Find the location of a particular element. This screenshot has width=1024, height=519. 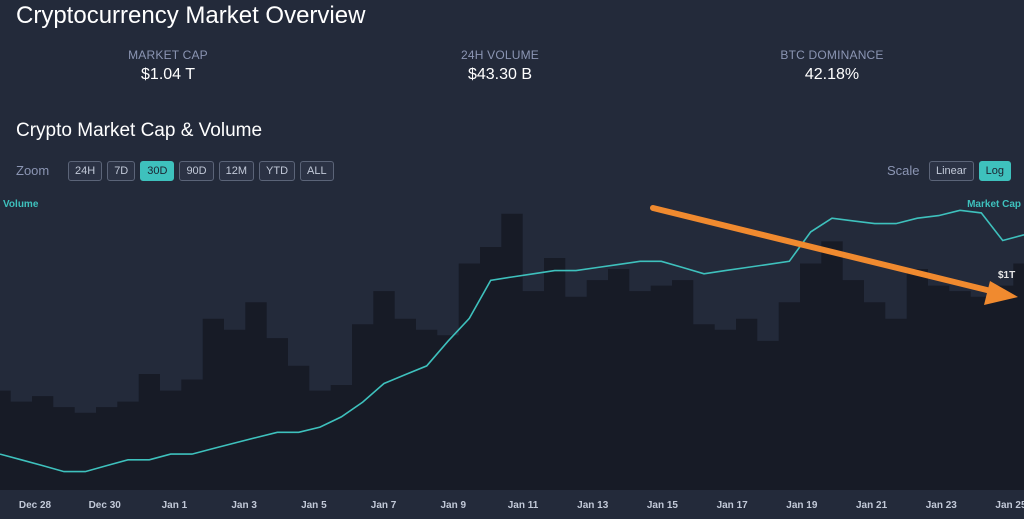

zoom-30d-button: 30D is located at coordinates (157, 171).